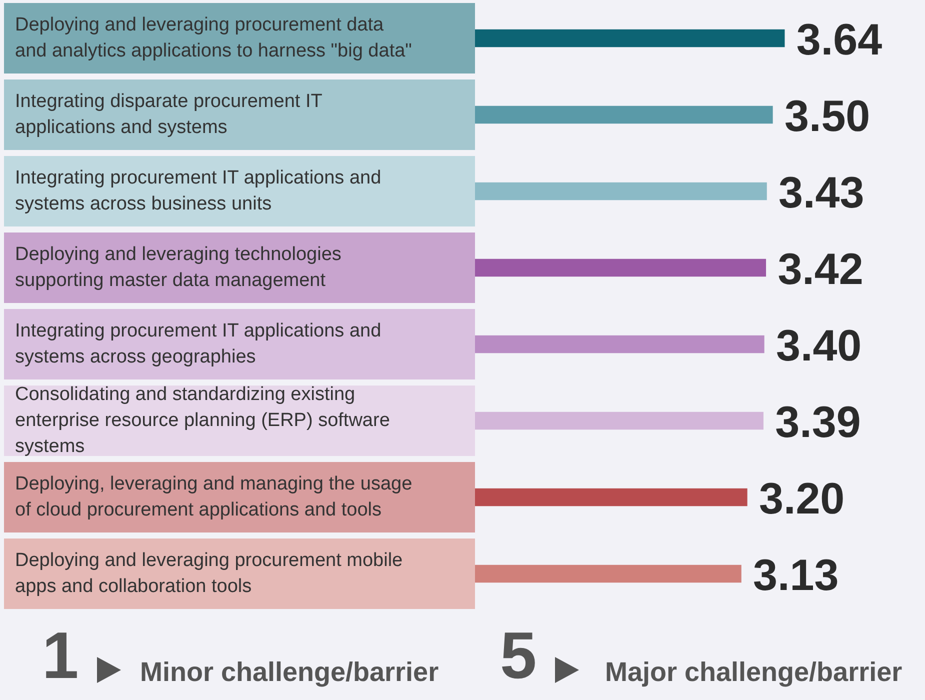  What do you see at coordinates (518, 655) in the screenshot?
I see `text: 5` at bounding box center [518, 655].